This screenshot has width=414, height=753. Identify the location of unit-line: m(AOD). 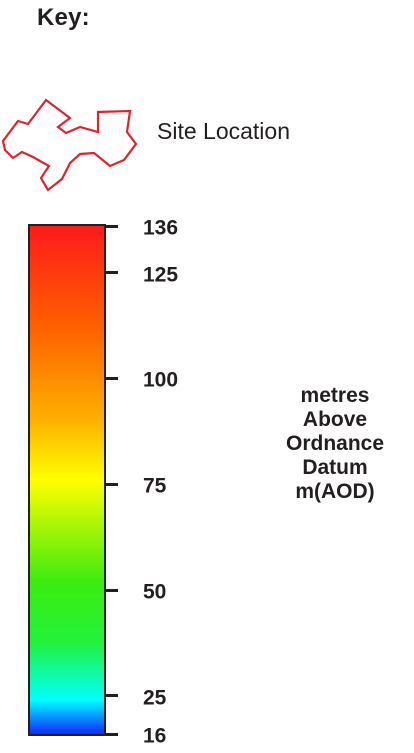
(335, 491).